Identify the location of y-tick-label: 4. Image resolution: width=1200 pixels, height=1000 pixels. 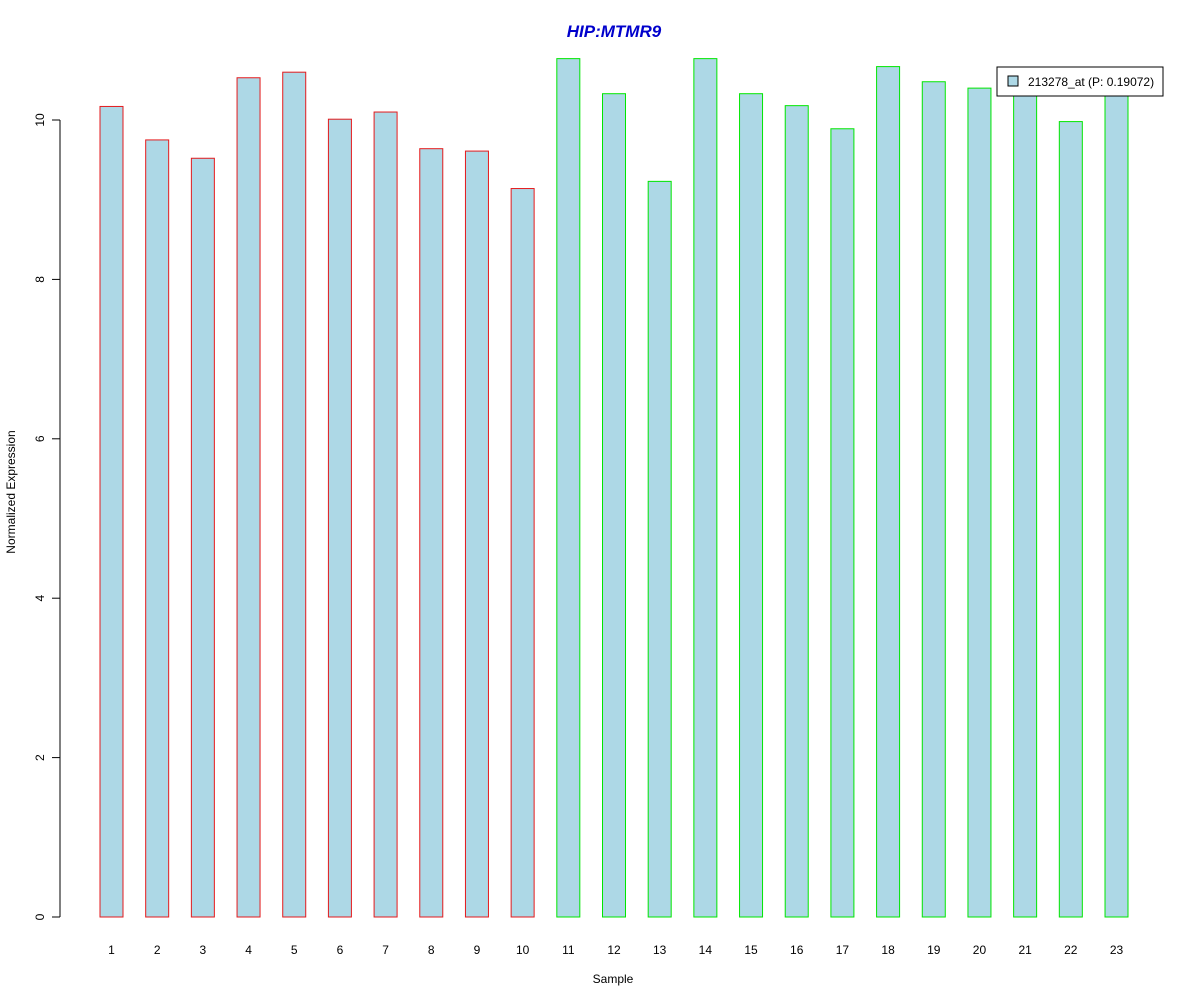
(40, 598).